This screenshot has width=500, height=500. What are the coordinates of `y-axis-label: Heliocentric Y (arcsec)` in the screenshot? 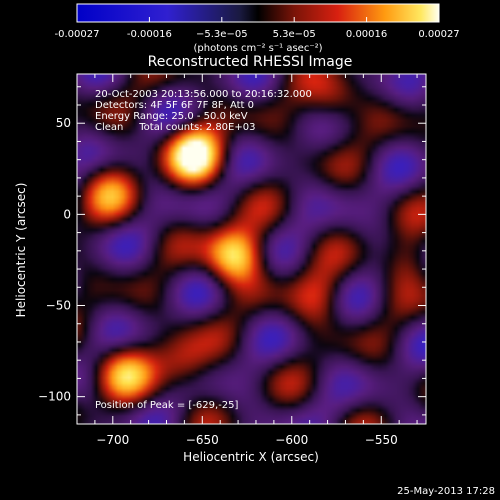 It's located at (21, 250).